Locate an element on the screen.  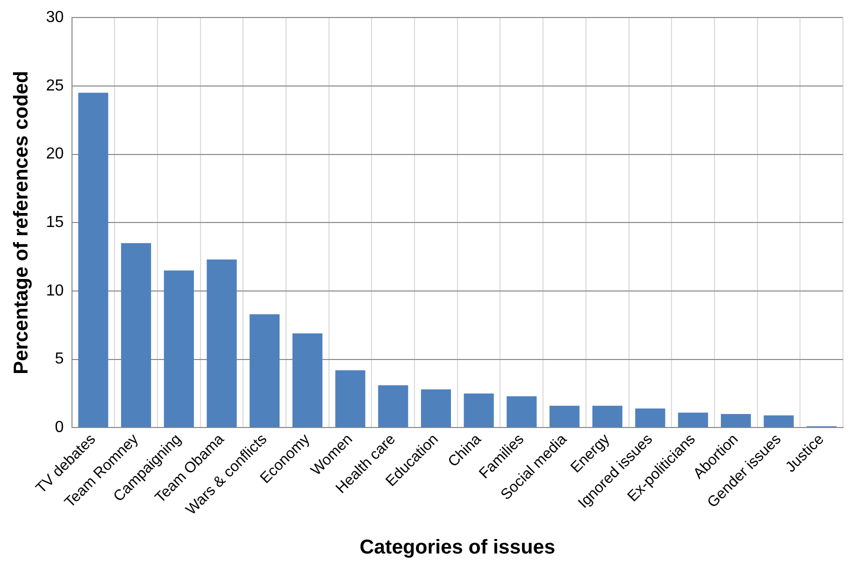
y-tick-label: 30 is located at coordinates (55, 17).